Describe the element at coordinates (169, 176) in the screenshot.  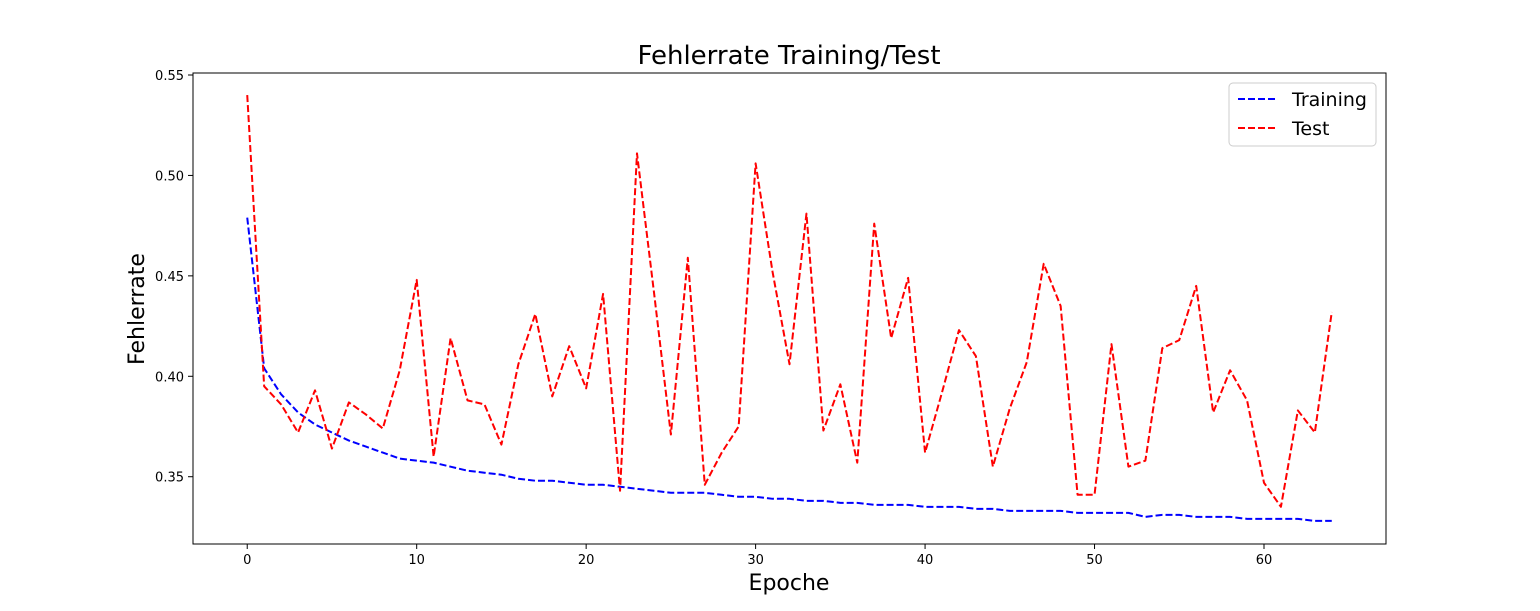
I see `y-tick-label: 0.50` at that location.